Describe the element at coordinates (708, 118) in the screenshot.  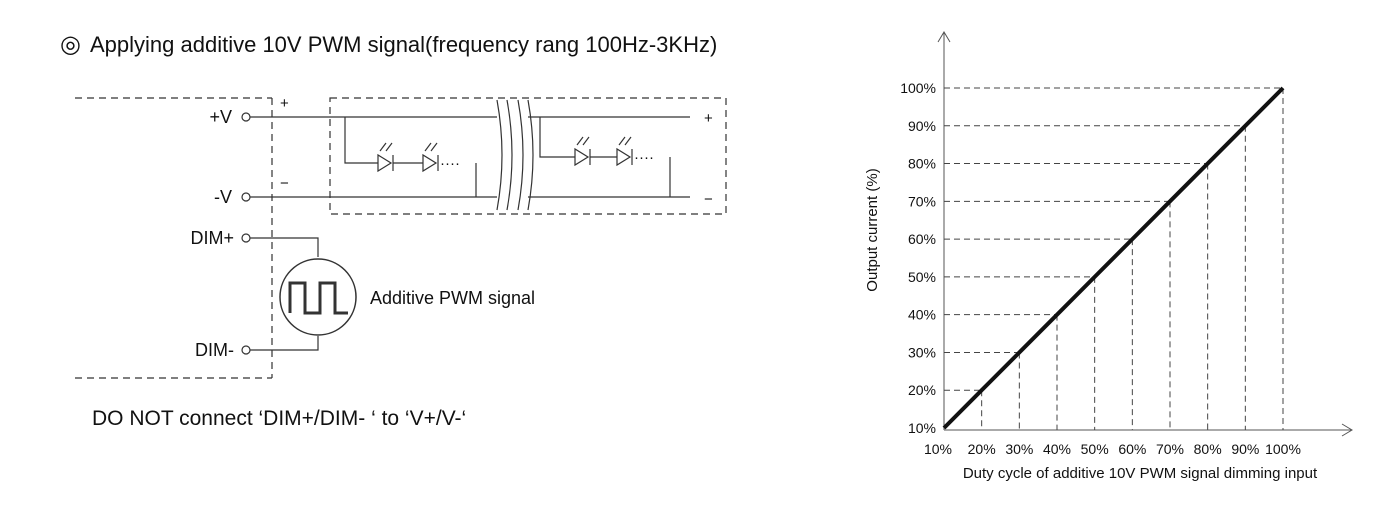
I see `load-plus-sign: +` at that location.